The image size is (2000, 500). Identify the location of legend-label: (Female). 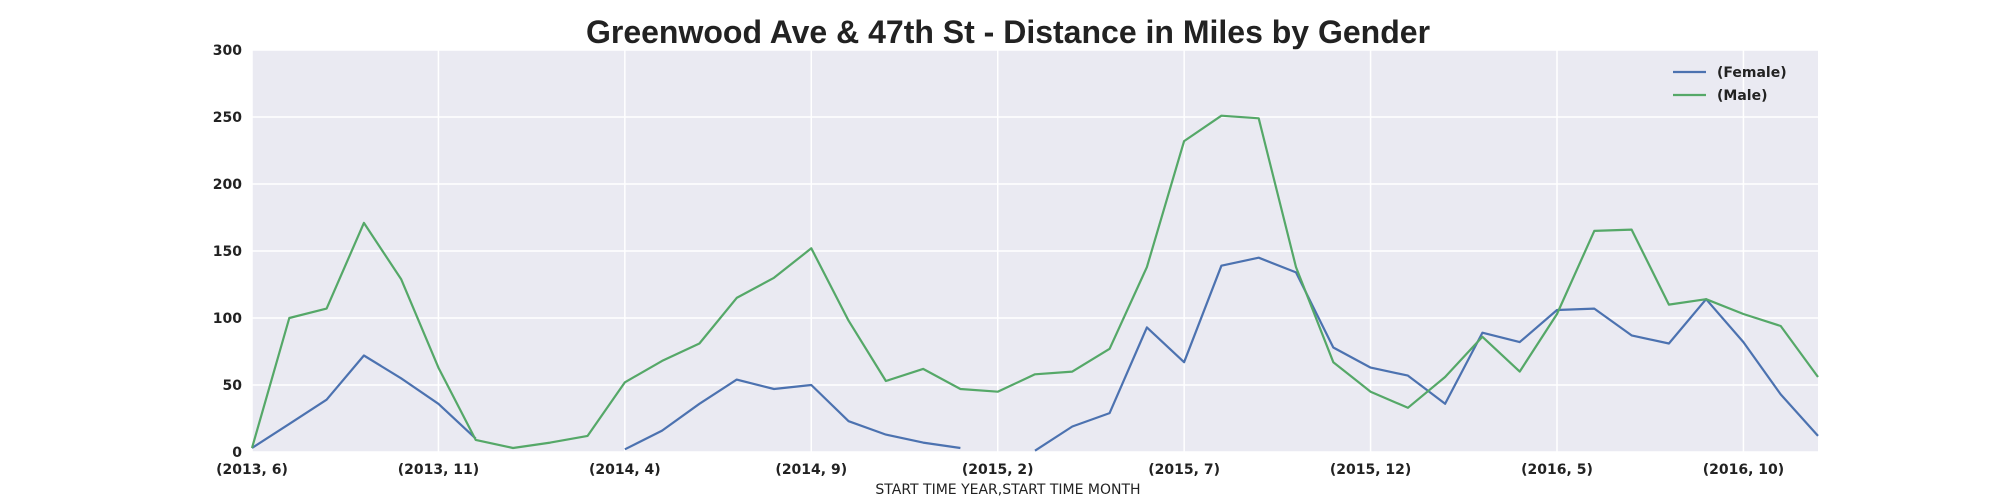
(1752, 73).